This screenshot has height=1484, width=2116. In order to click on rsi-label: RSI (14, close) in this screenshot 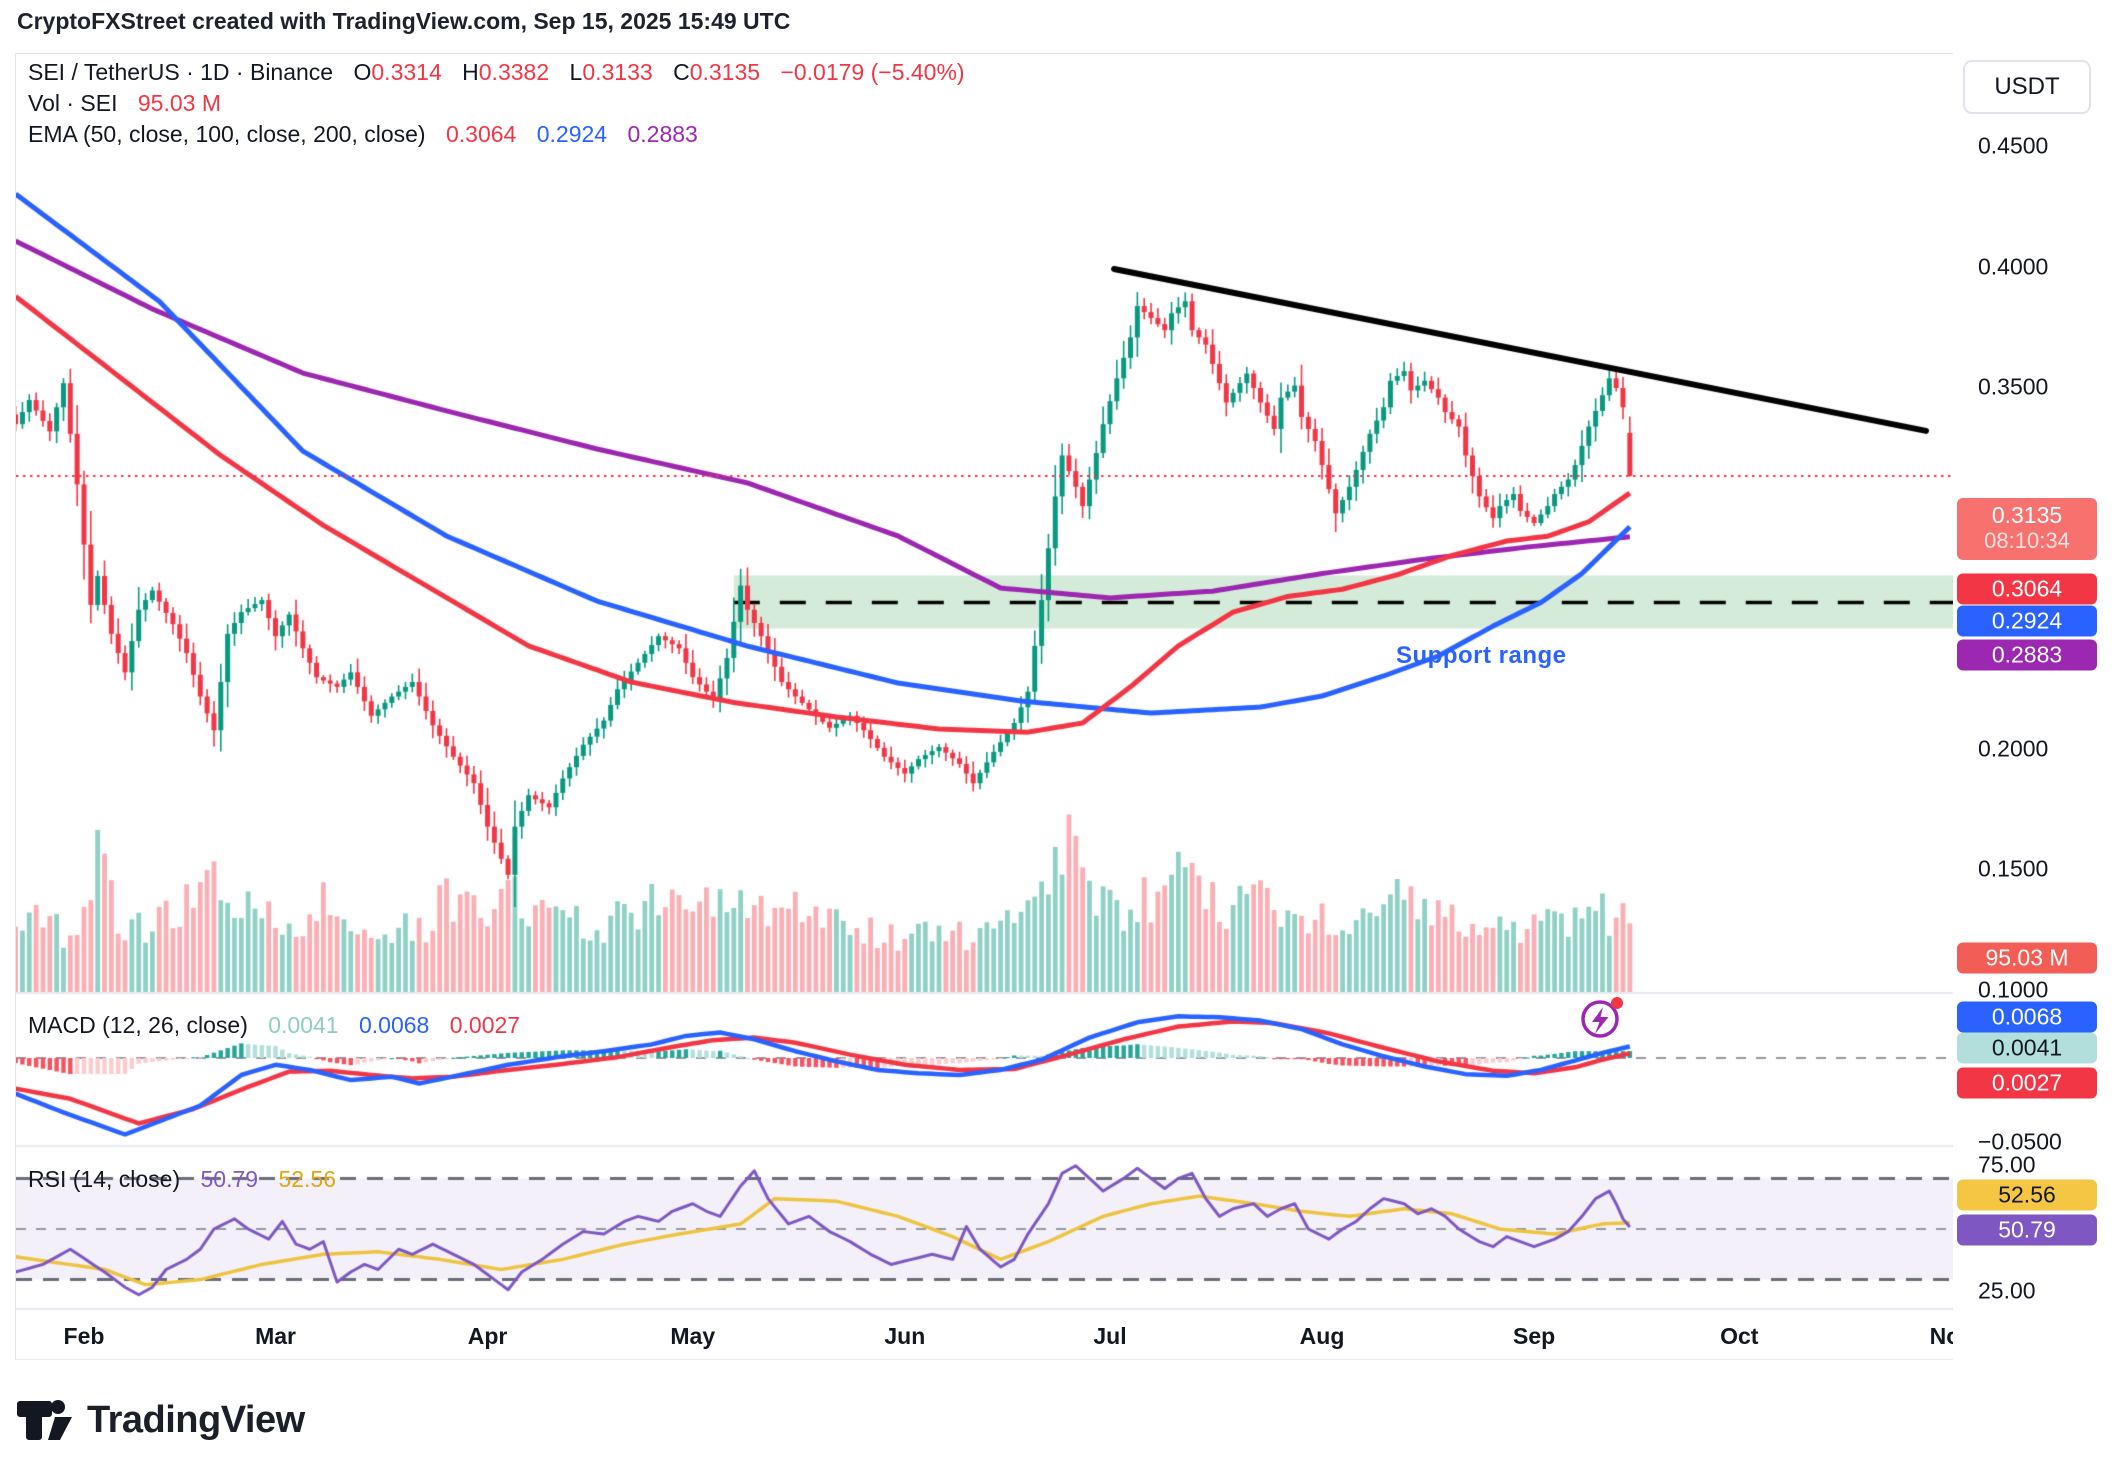, I will do `click(104, 1179)`.